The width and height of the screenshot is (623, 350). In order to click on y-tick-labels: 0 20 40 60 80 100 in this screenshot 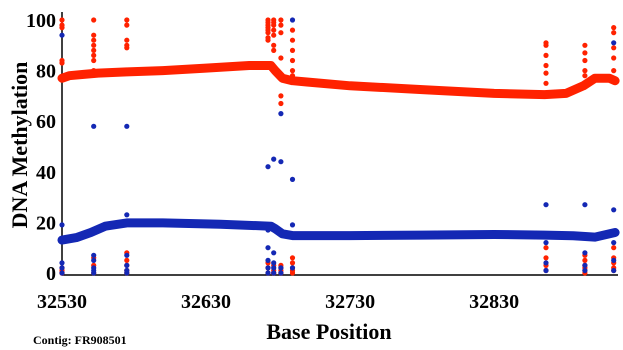, I will do `click(41, 147)`.